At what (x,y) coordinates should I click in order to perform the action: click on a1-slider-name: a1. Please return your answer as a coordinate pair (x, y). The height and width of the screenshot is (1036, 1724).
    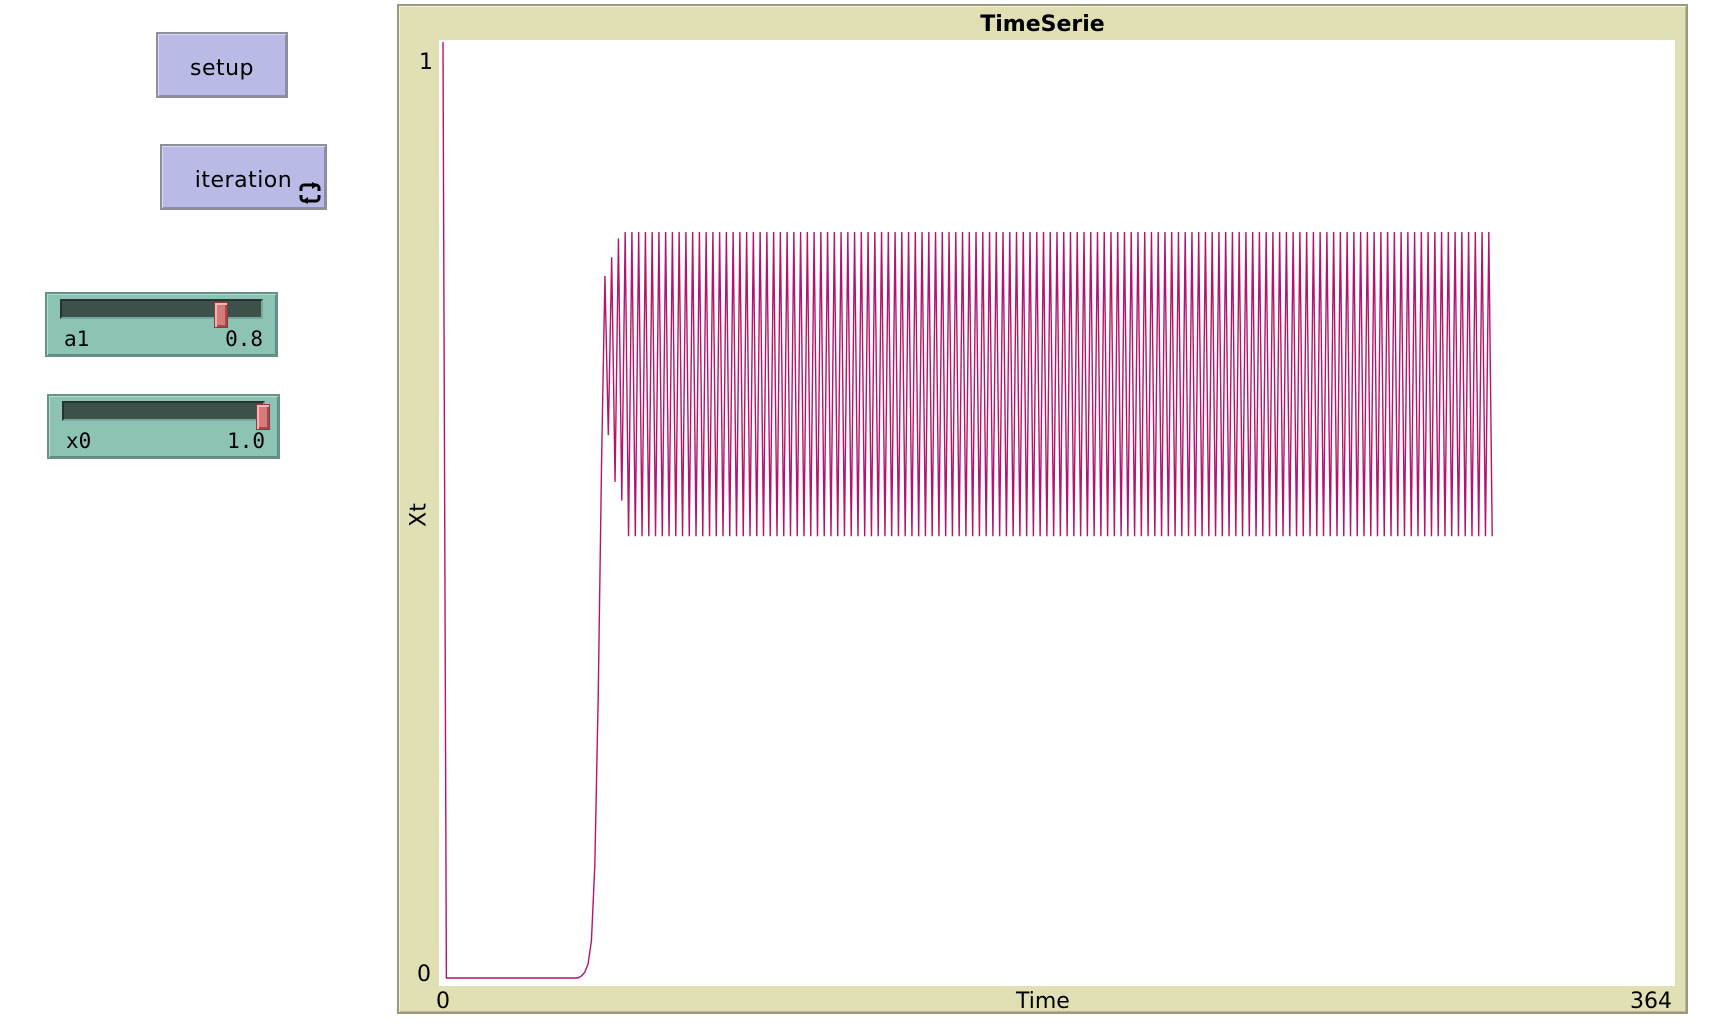
    Looking at the image, I should click on (77, 339).